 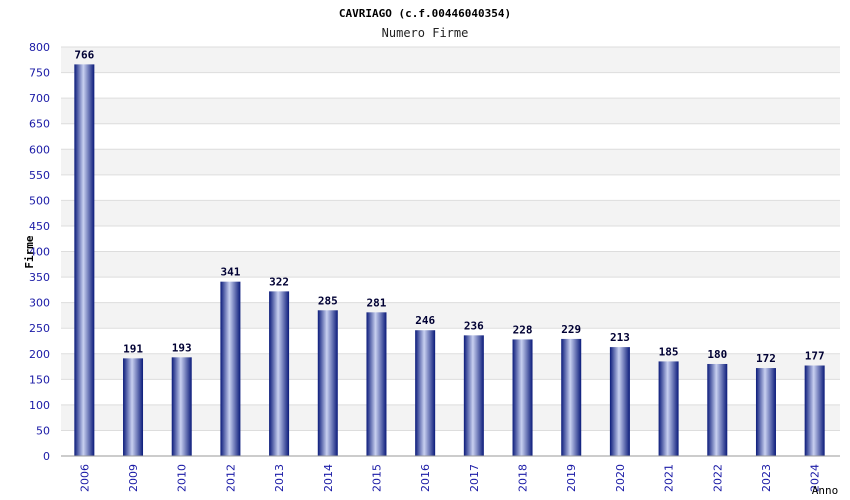 What do you see at coordinates (230, 478) in the screenshot?
I see `x-tick-label: 2012` at bounding box center [230, 478].